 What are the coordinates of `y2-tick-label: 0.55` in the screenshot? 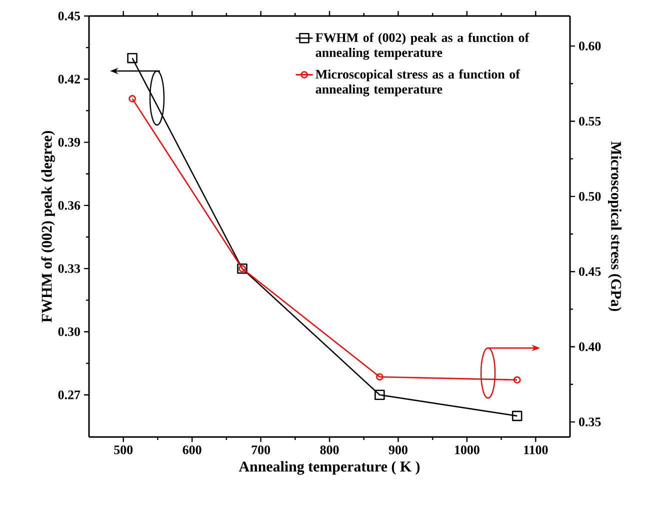 It's located at (590, 121).